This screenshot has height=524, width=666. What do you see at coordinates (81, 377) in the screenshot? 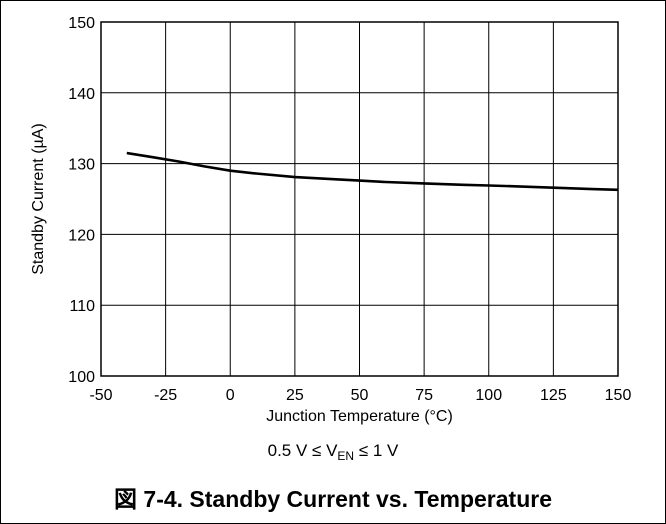
I see `y-tick-label: 100` at bounding box center [81, 377].